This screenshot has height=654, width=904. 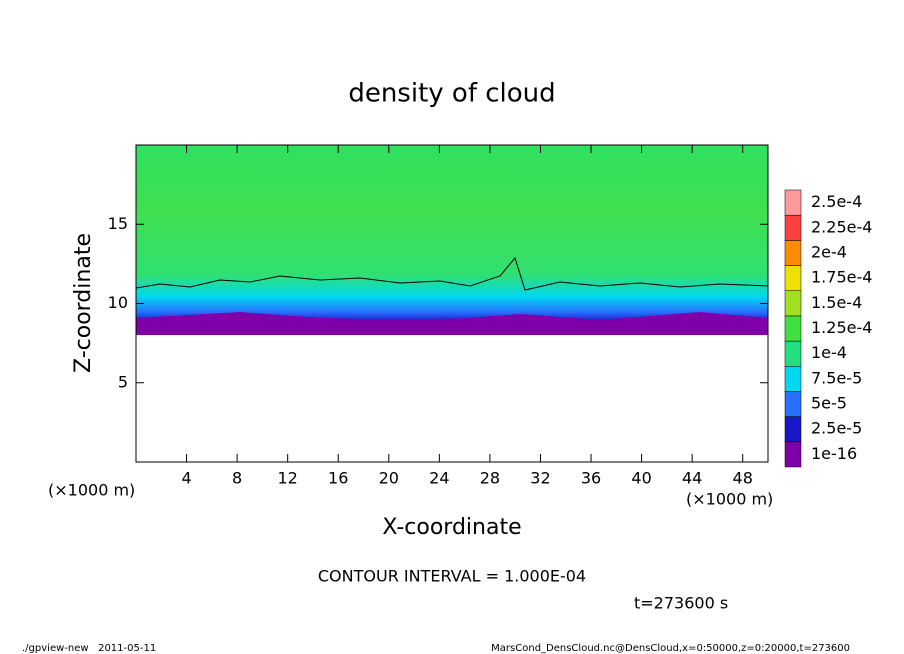 What do you see at coordinates (836, 428) in the screenshot?
I see `colorbar-label: 2.5e-5` at bounding box center [836, 428].